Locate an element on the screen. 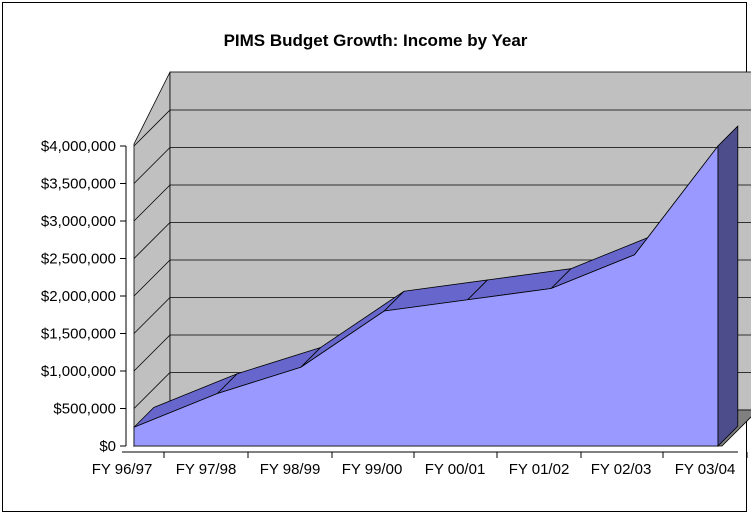 This screenshot has width=751, height=516. y-tick-label: $0 is located at coordinates (107, 446).